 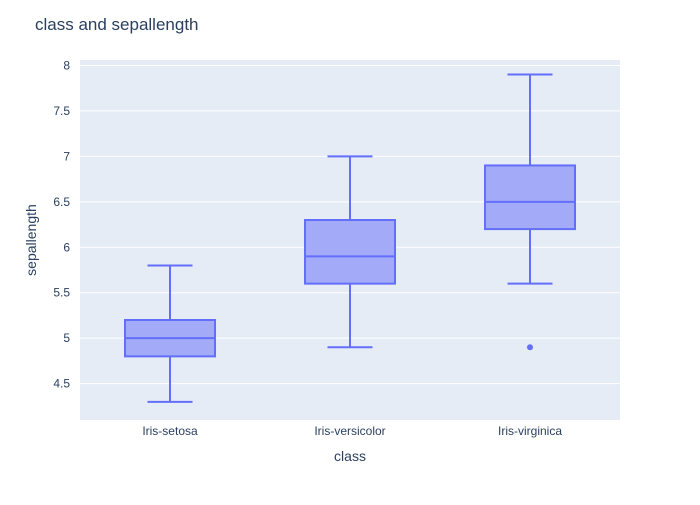 I want to click on x-axis-ticks: Iris-setosa Iris-versicolor Iris-virginica, so click(x=352, y=431).